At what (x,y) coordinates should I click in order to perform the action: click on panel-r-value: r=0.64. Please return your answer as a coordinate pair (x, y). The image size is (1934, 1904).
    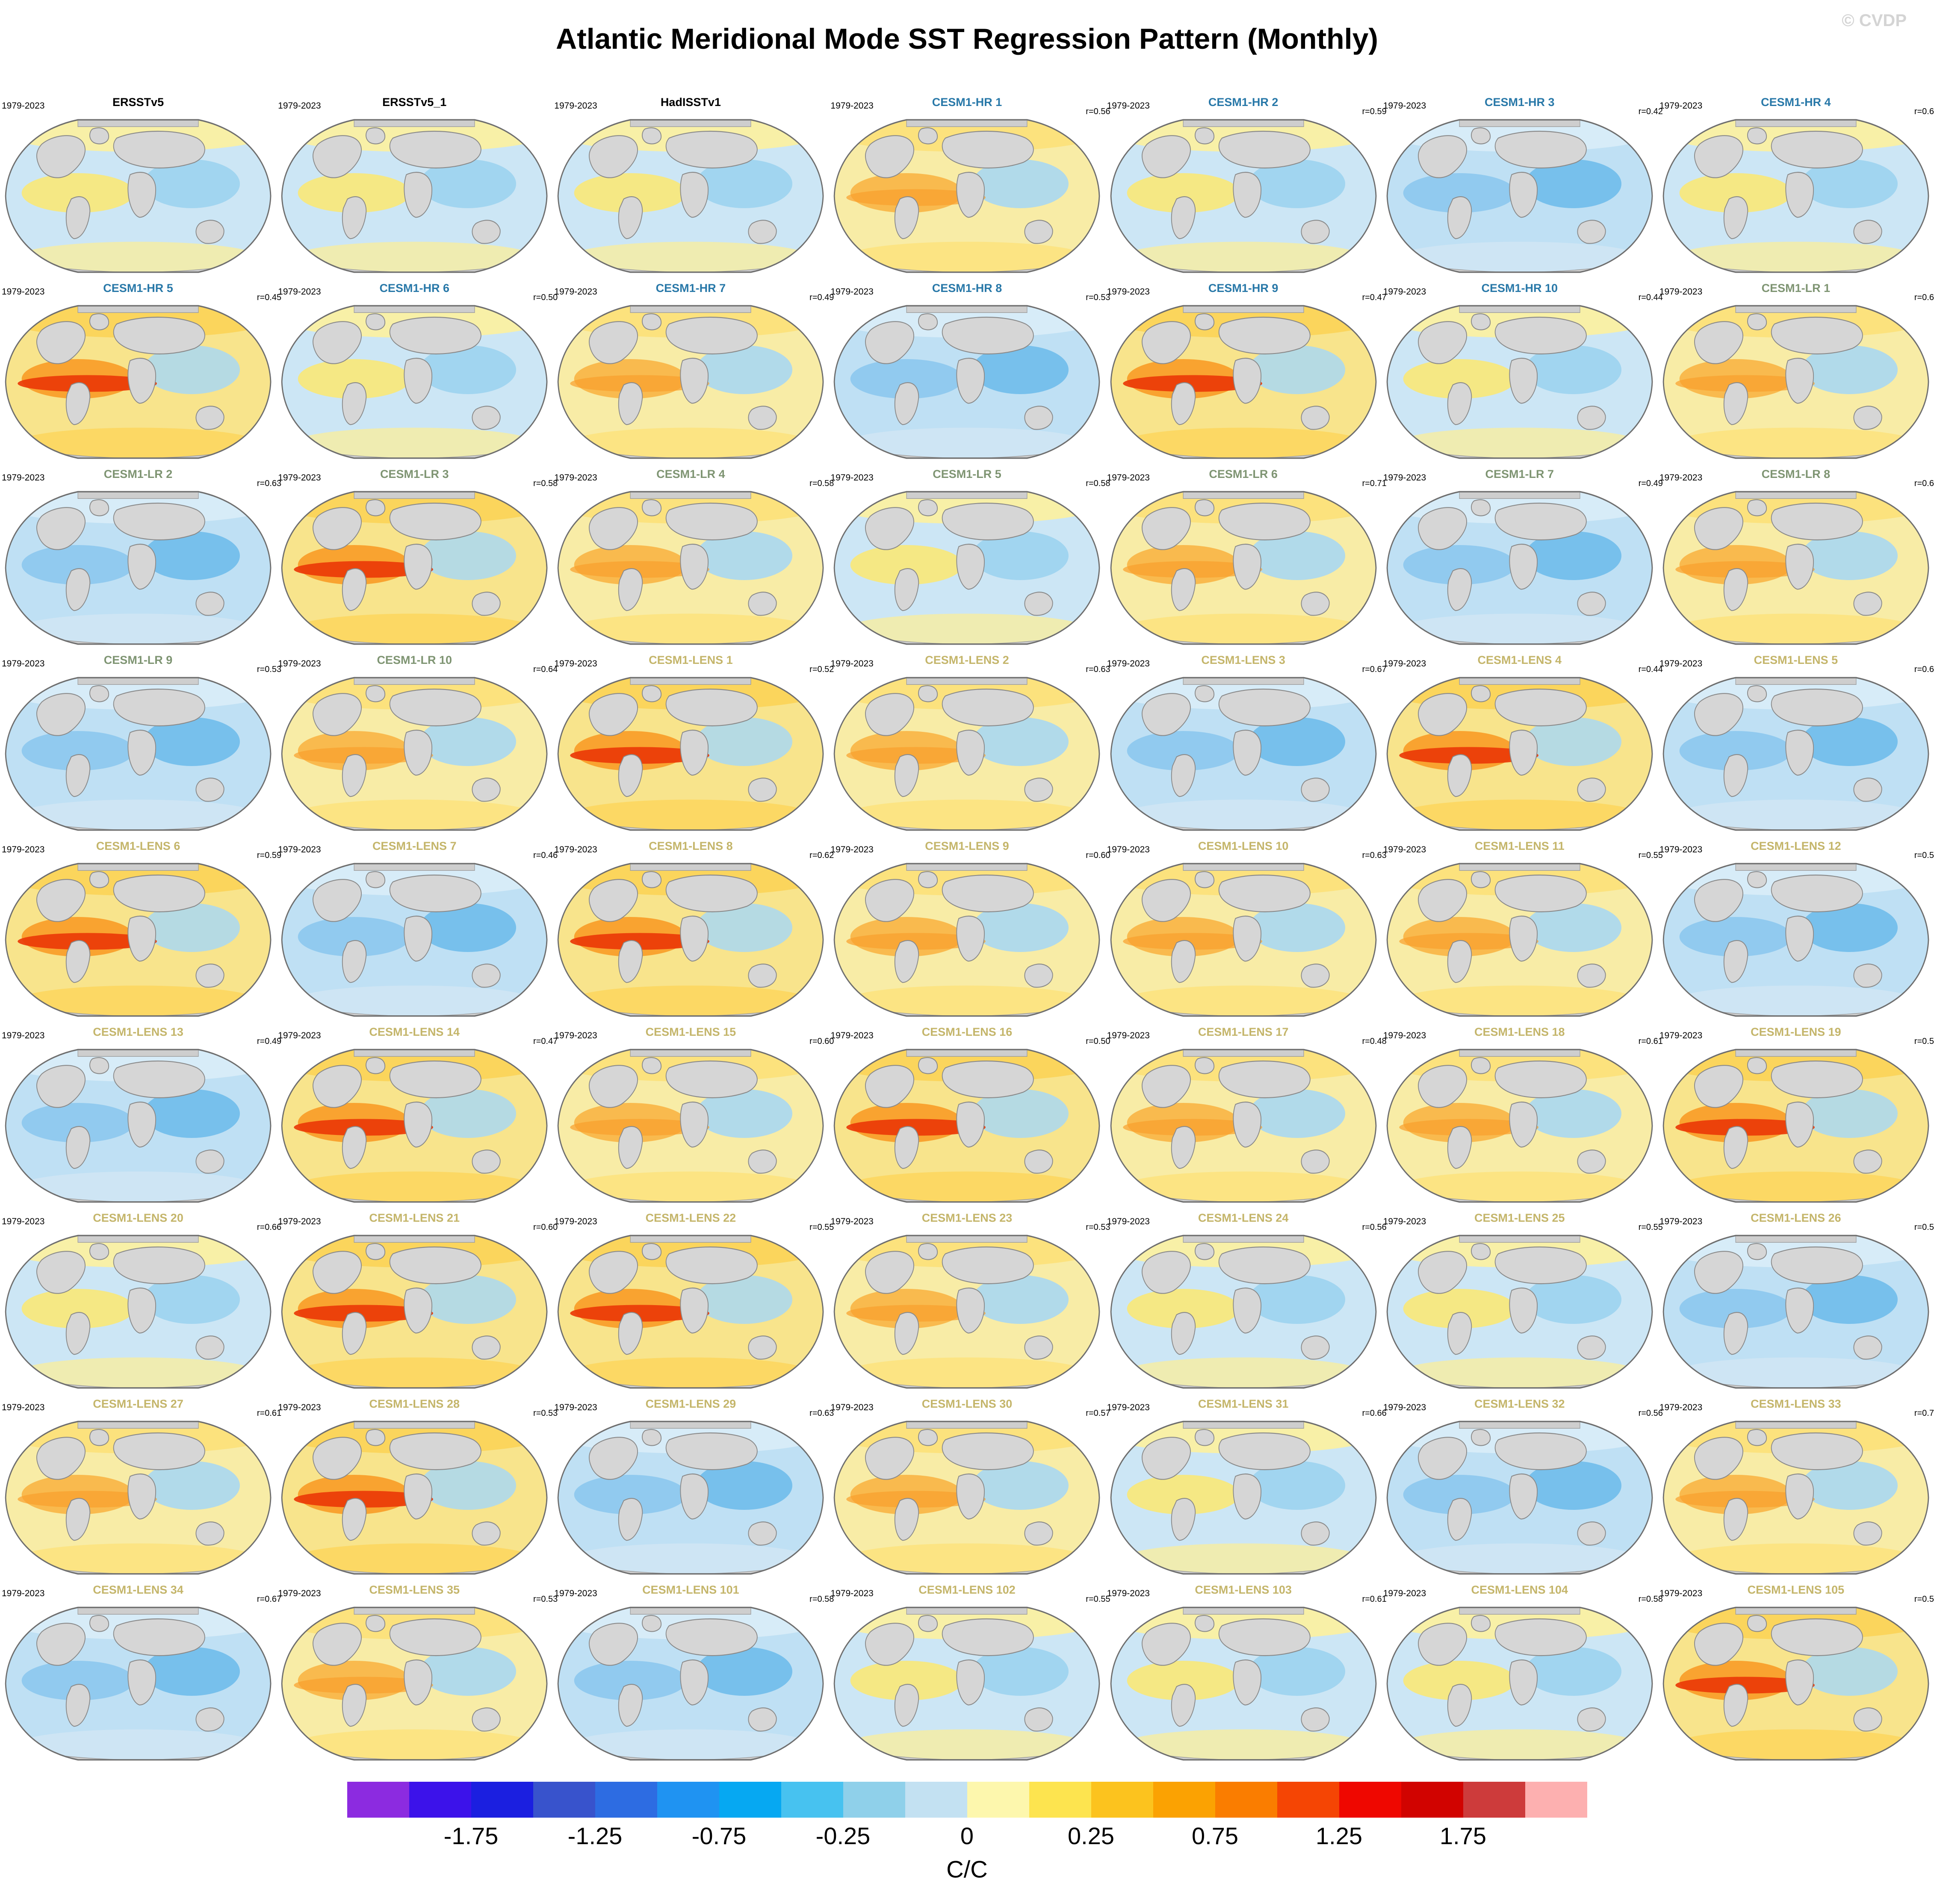
    Looking at the image, I should click on (545, 669).